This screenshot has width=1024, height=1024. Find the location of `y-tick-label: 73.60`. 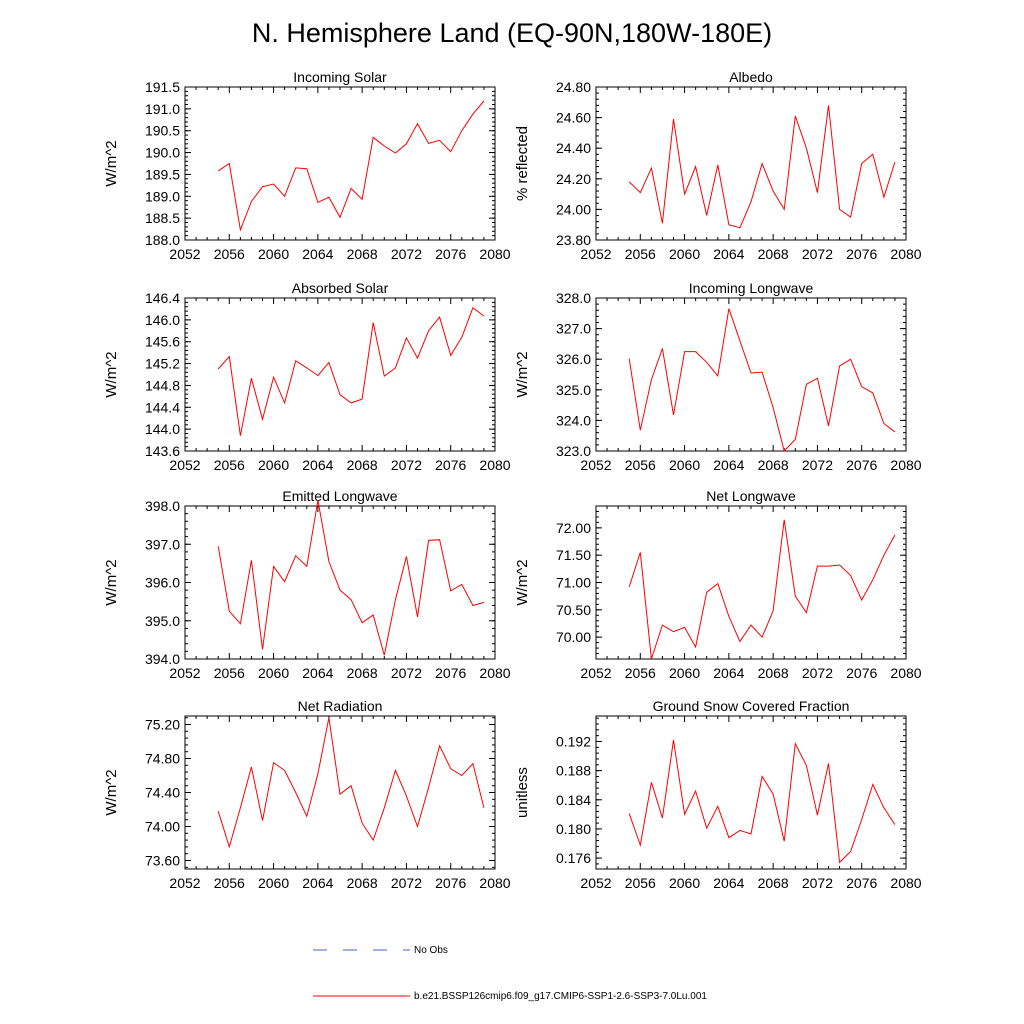

y-tick-label: 73.60 is located at coordinates (162, 861).